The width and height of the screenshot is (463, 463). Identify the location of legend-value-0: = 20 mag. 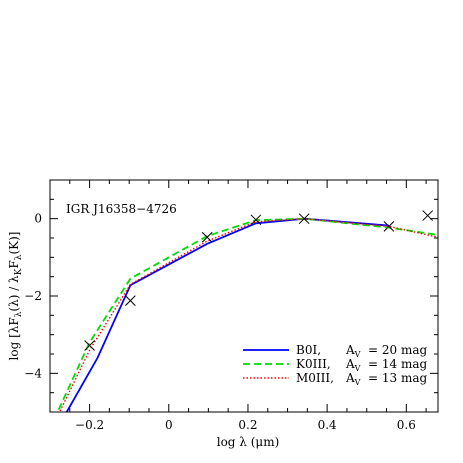
(397, 350).